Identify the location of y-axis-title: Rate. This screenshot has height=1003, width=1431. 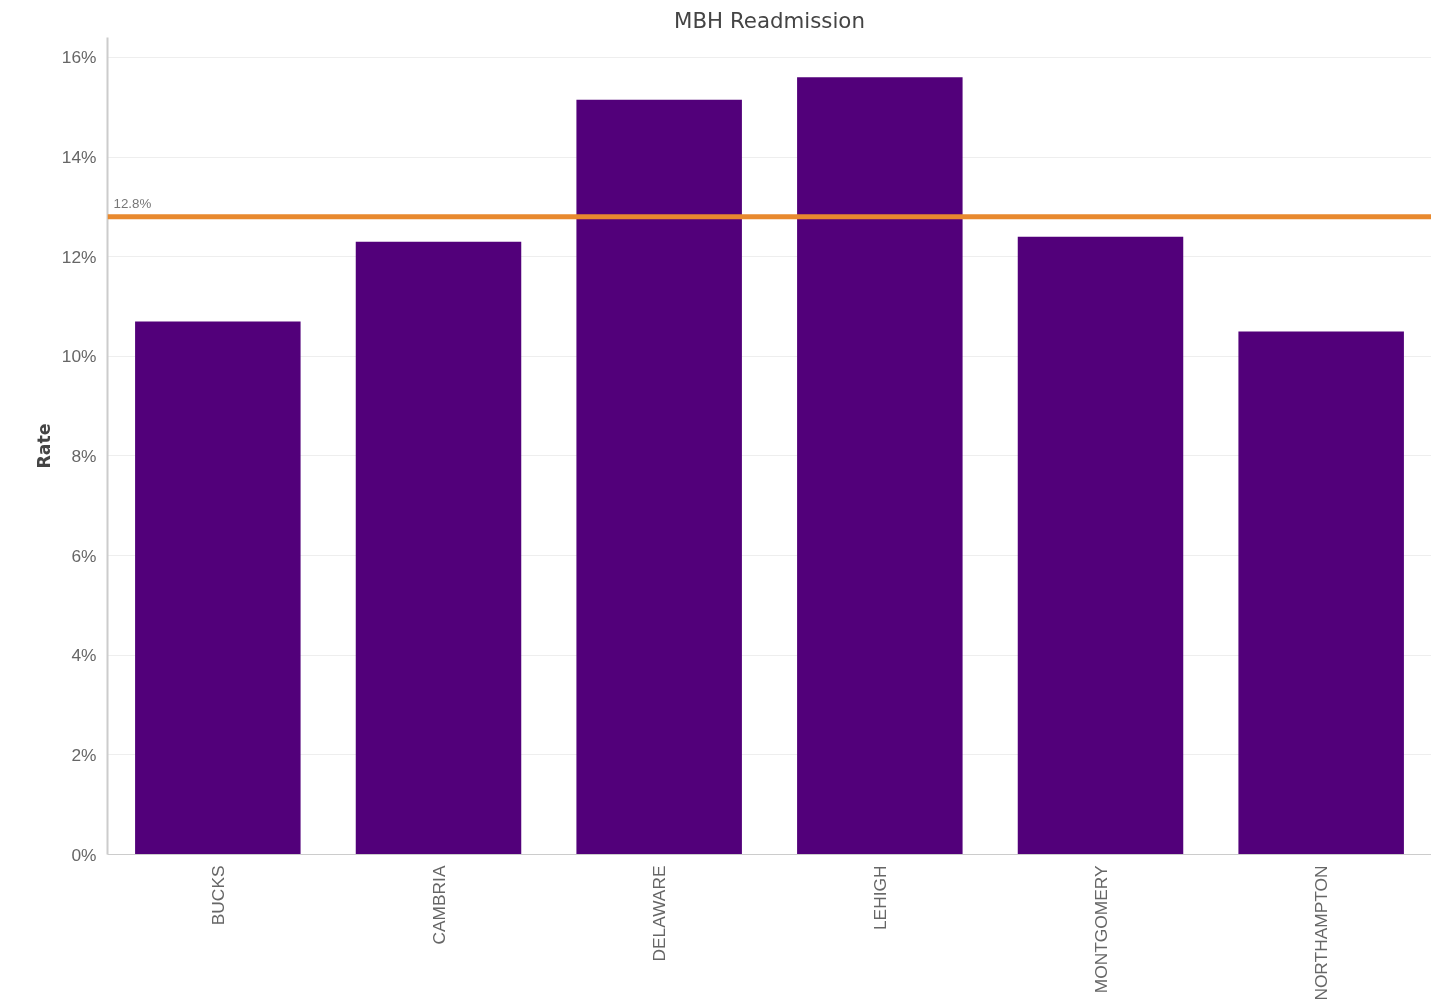
(43, 446).